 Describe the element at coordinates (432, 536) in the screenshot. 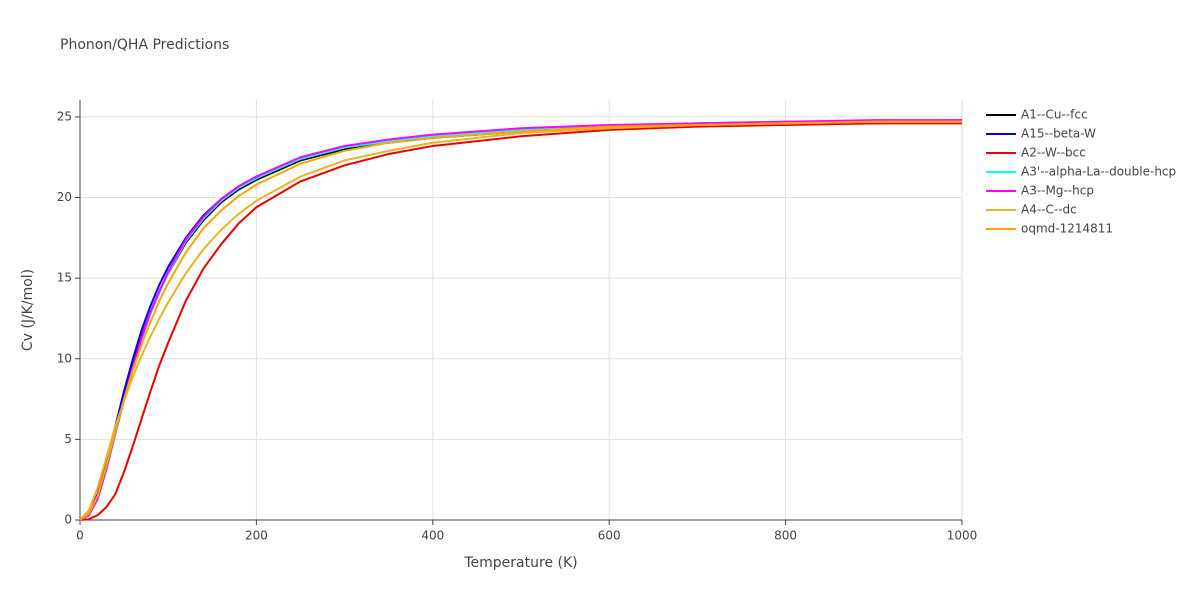

I see `x-tick-label: 400` at that location.